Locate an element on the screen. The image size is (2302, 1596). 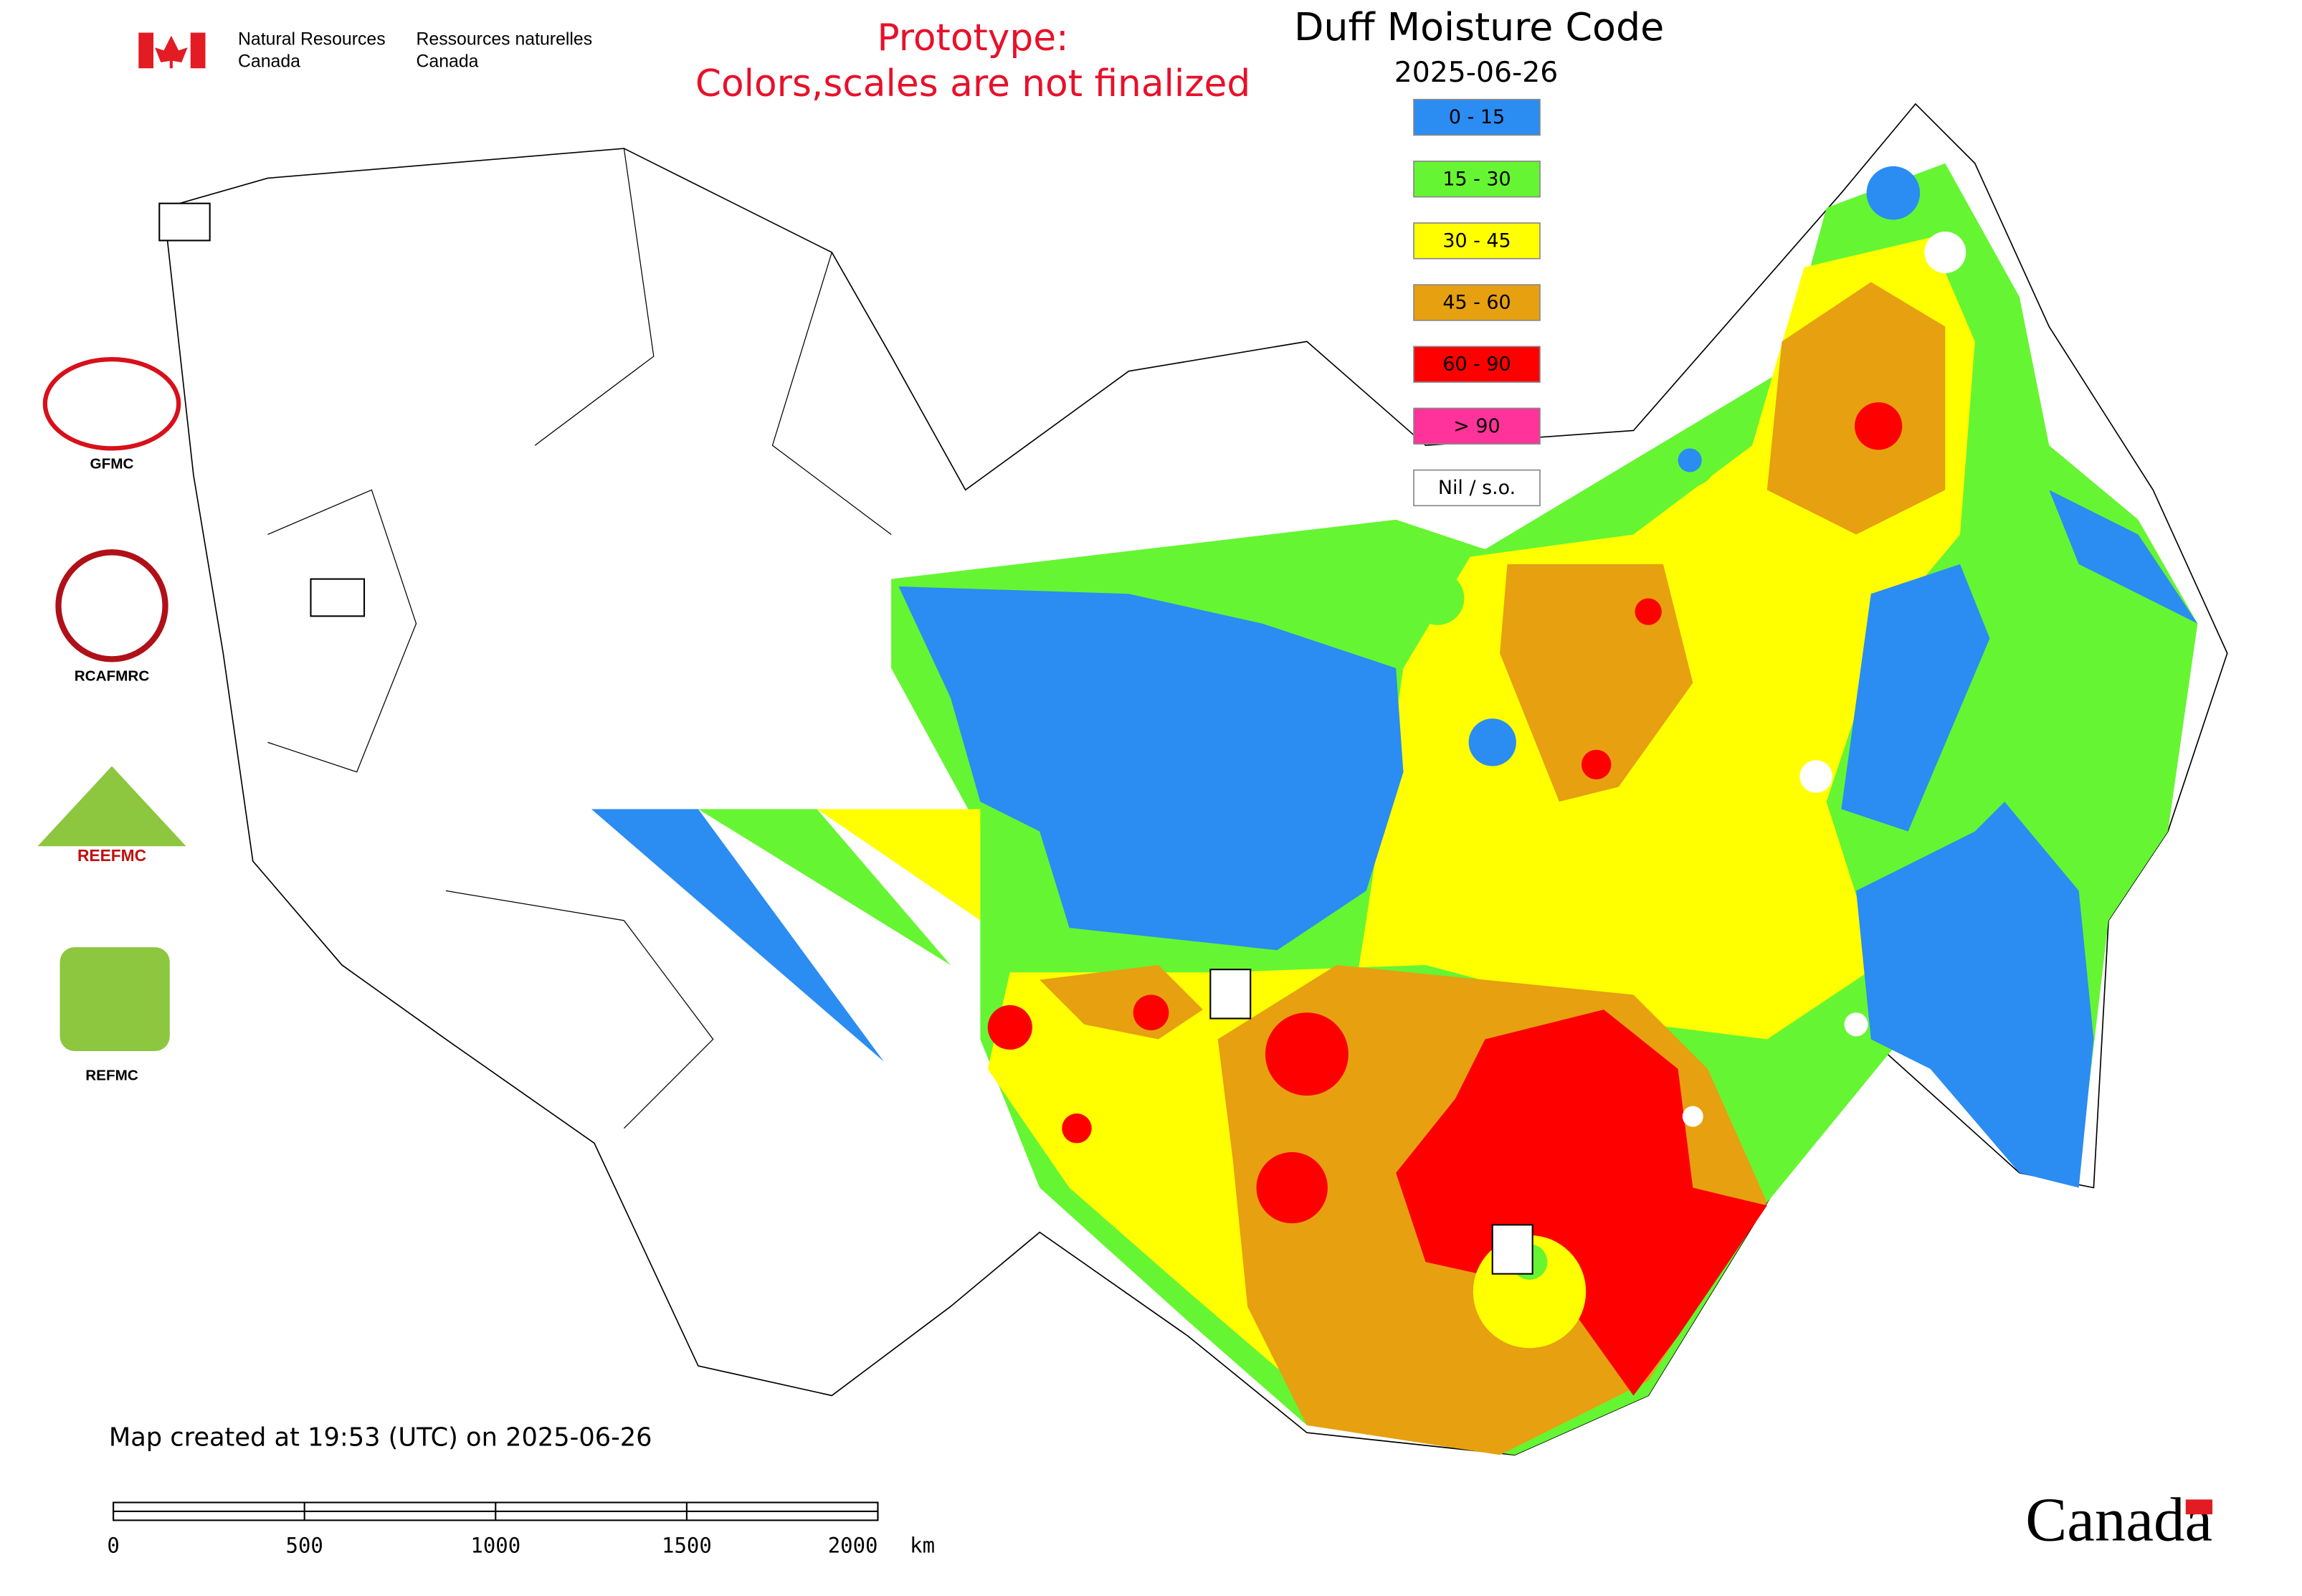
dept-fr: Canada is located at coordinates (448, 62).